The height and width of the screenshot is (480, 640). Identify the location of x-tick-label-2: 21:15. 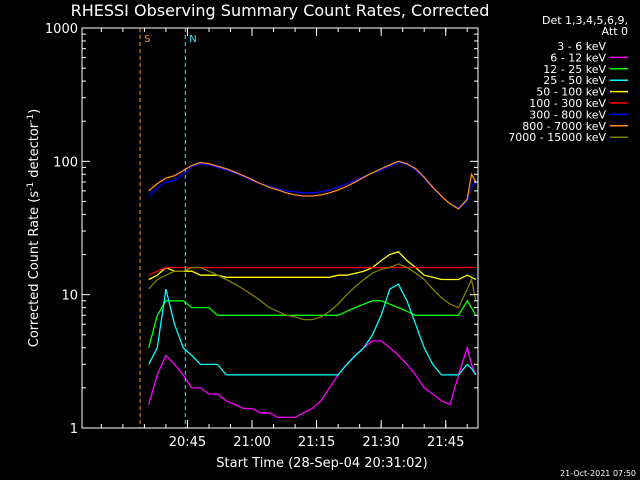
(316, 442).